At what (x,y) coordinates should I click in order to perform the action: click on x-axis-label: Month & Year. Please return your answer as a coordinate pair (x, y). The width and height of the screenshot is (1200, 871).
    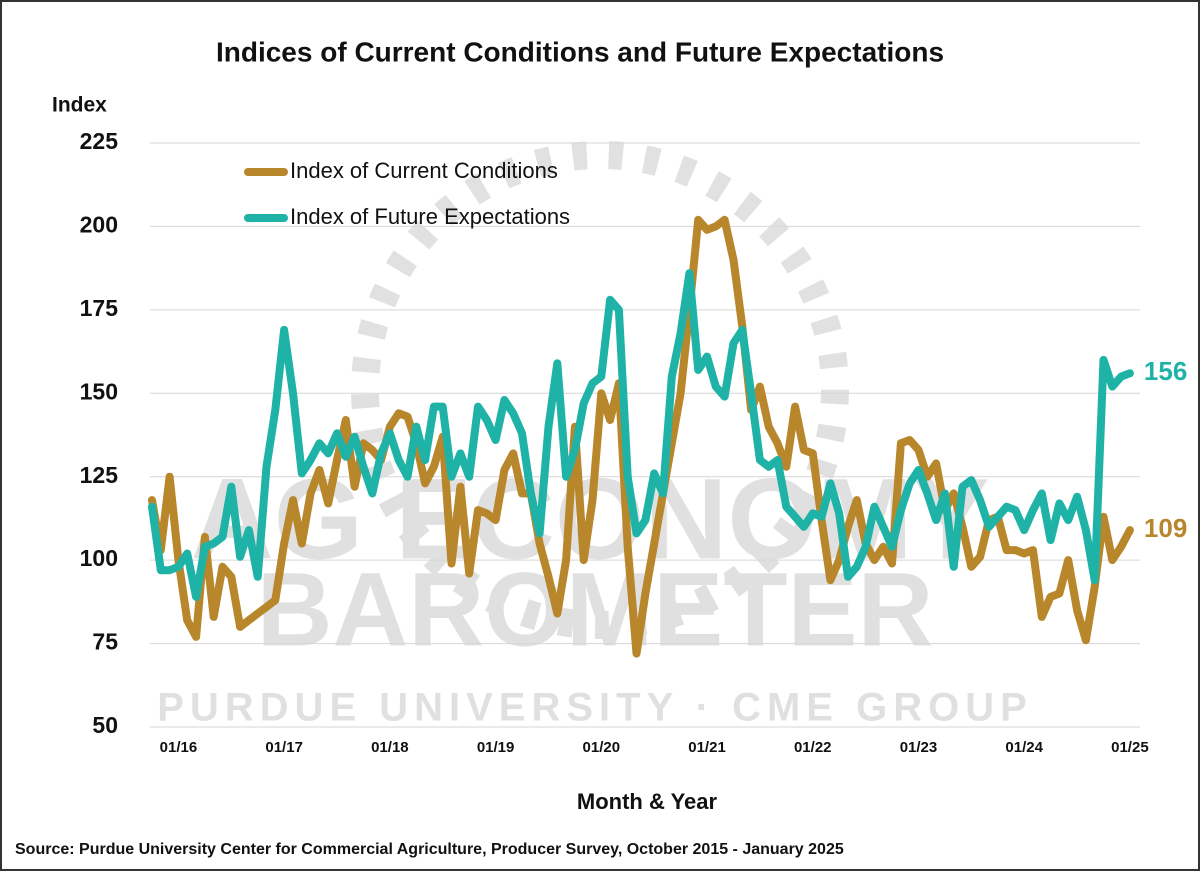
    Looking at the image, I should click on (647, 801).